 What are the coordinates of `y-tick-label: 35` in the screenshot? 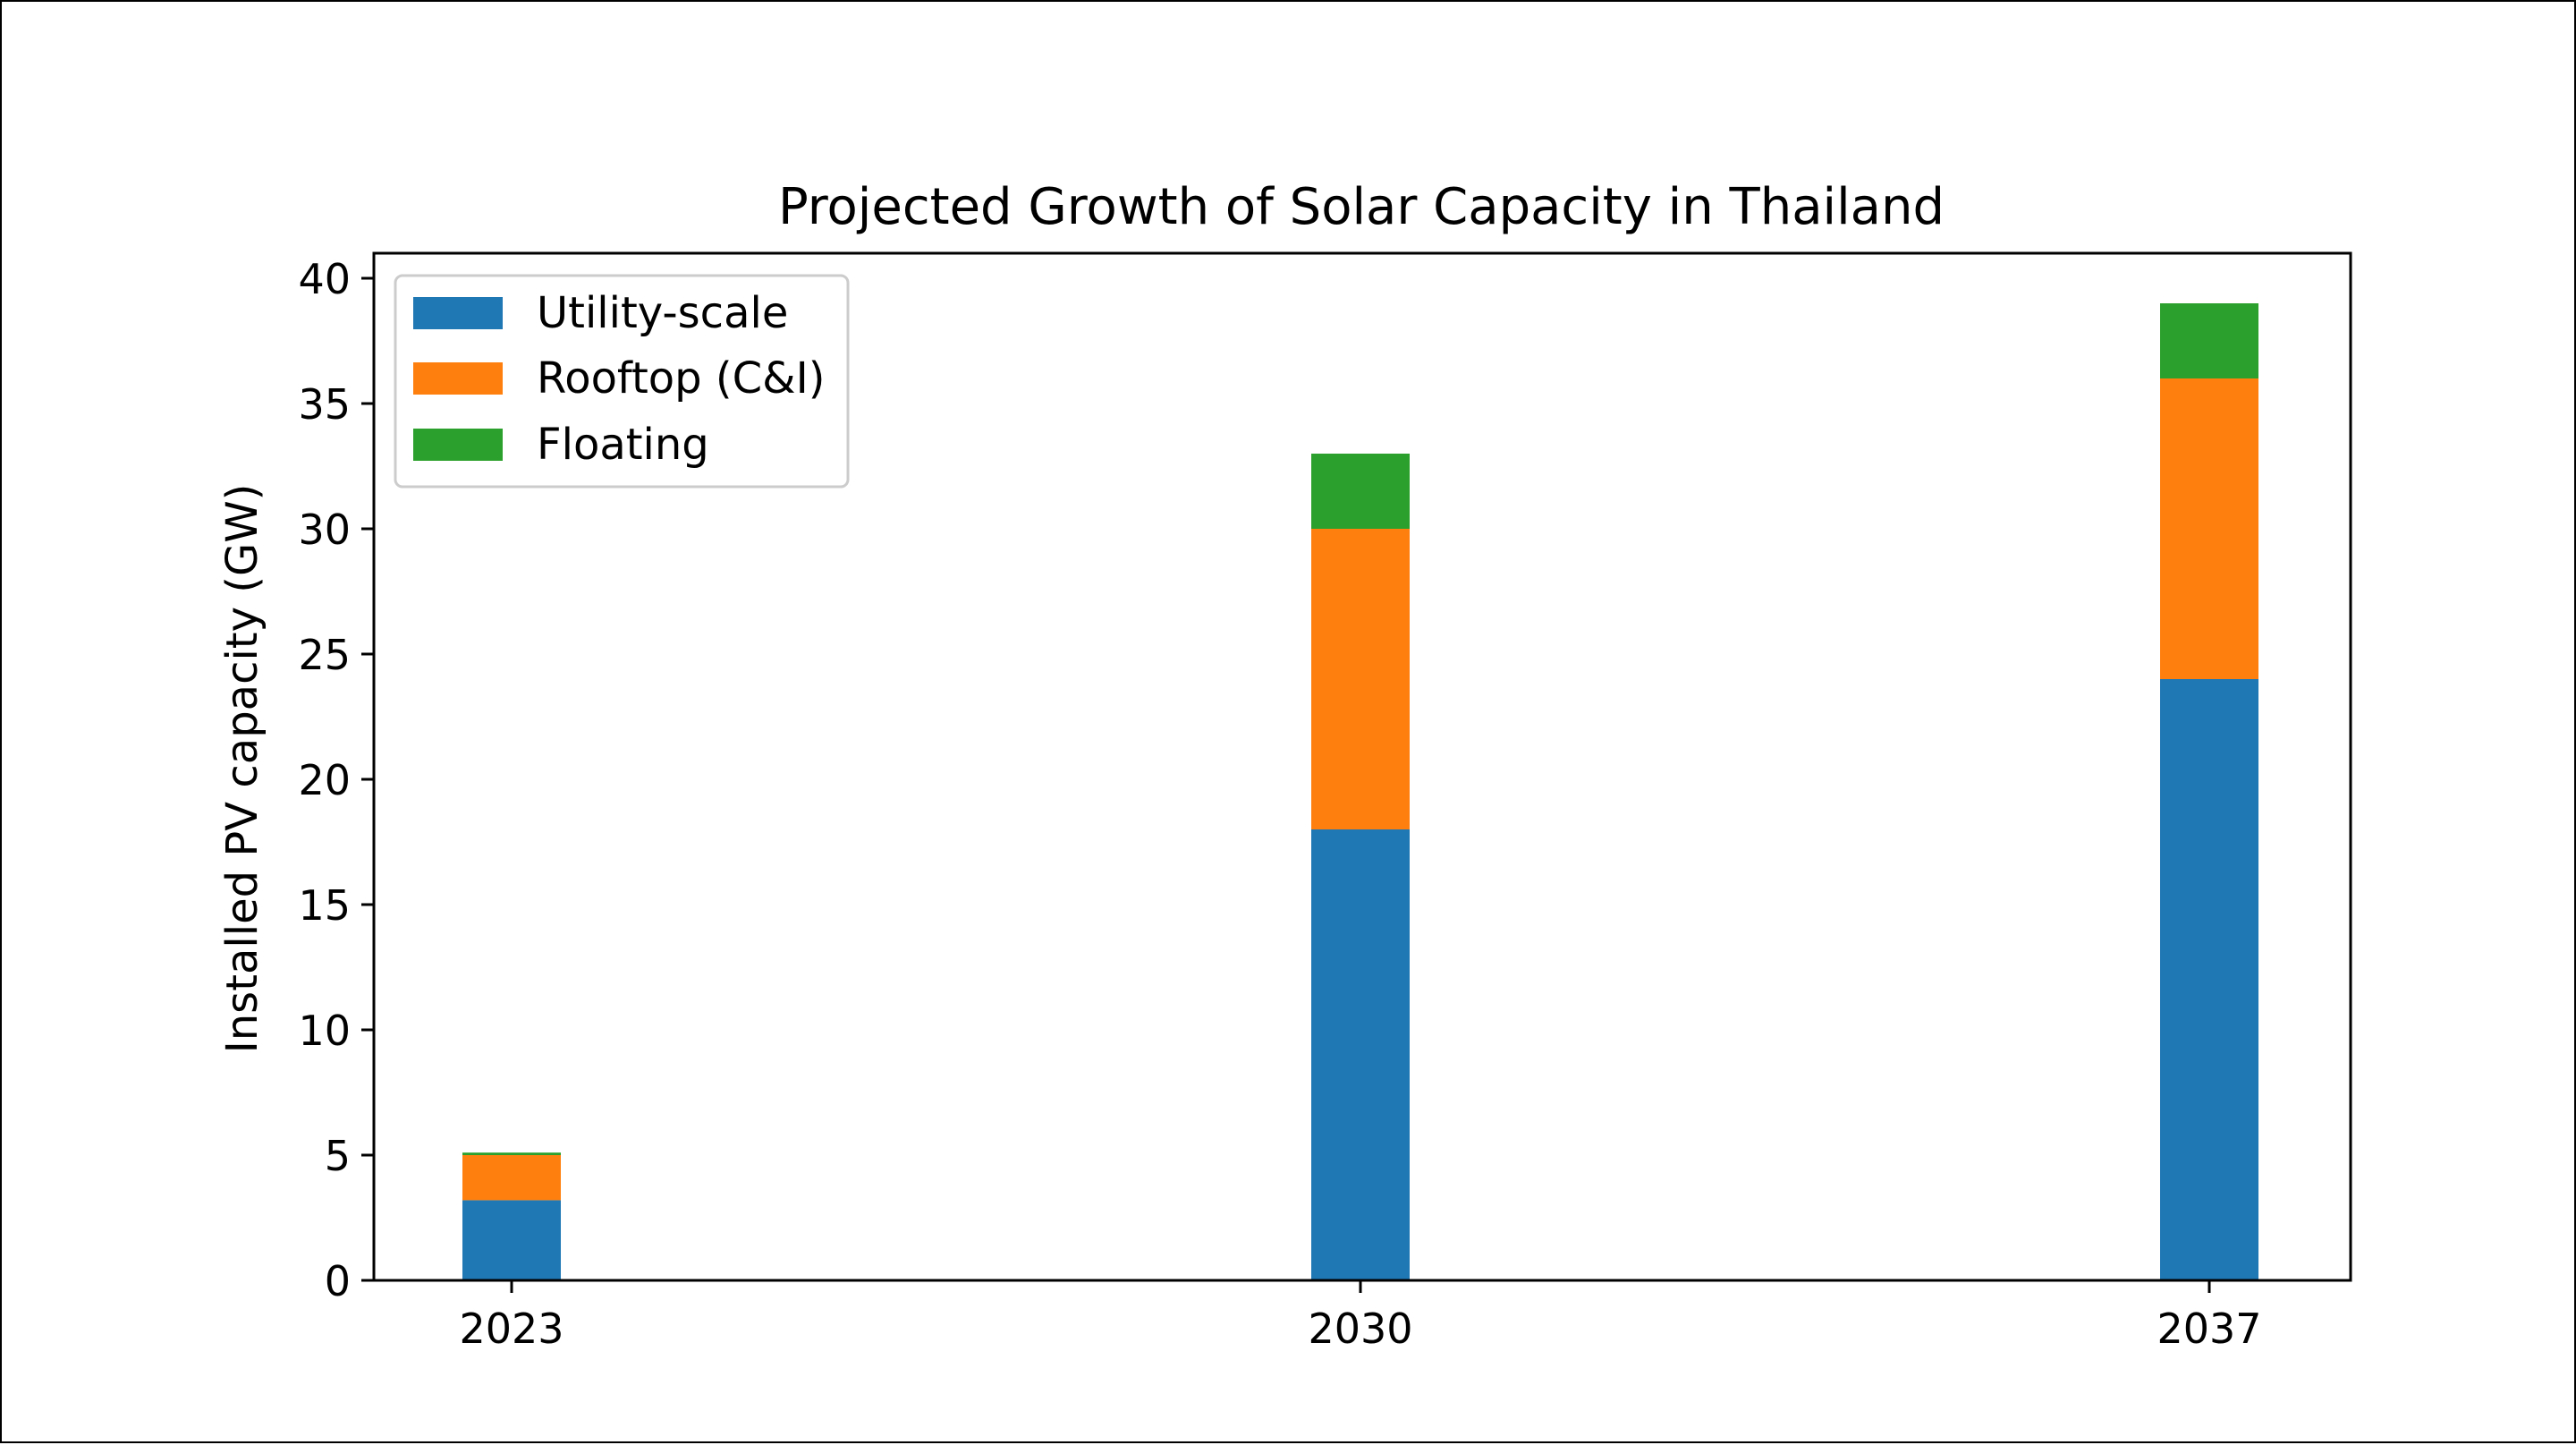 It's located at (324, 405).